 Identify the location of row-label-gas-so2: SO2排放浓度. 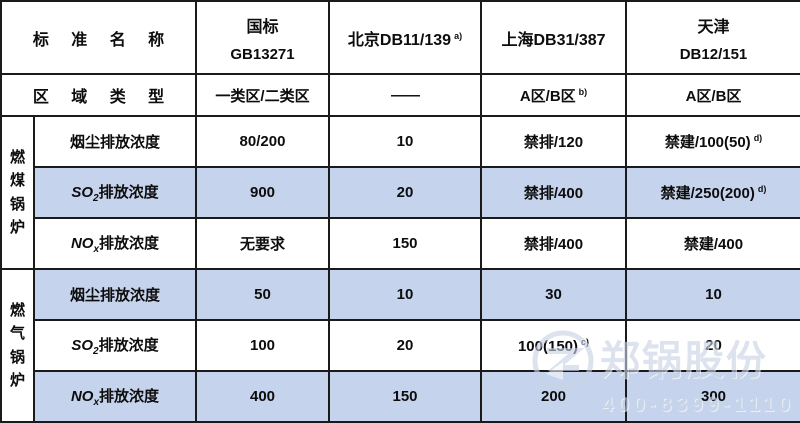
(115, 345).